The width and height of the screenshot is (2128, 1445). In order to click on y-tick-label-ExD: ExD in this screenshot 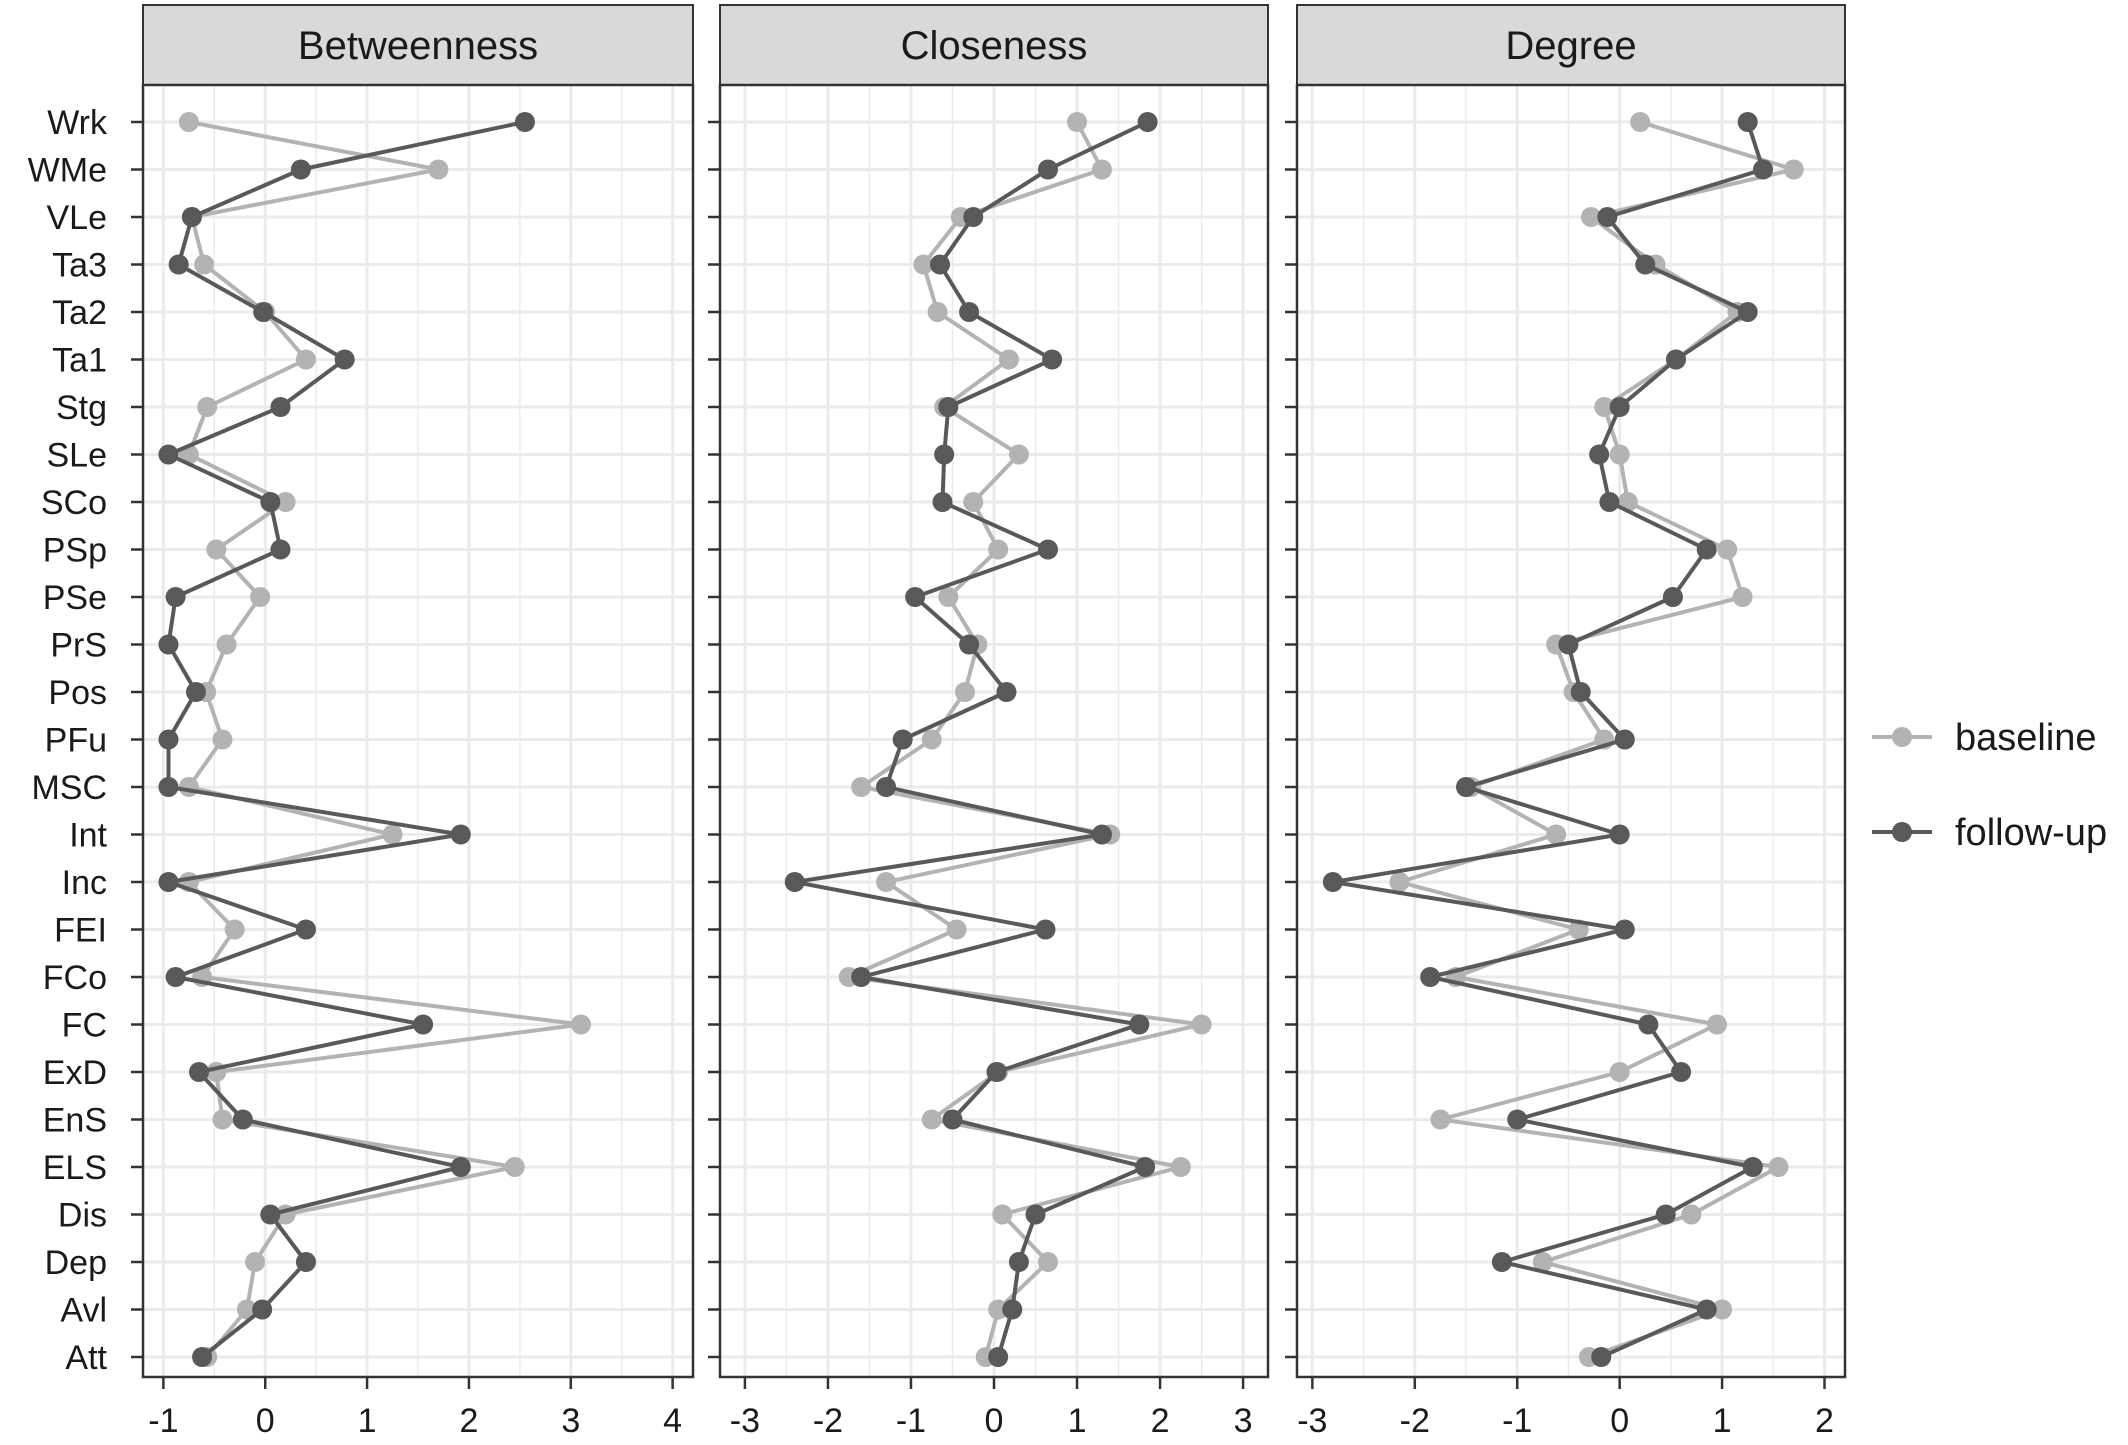, I will do `click(75, 1073)`.